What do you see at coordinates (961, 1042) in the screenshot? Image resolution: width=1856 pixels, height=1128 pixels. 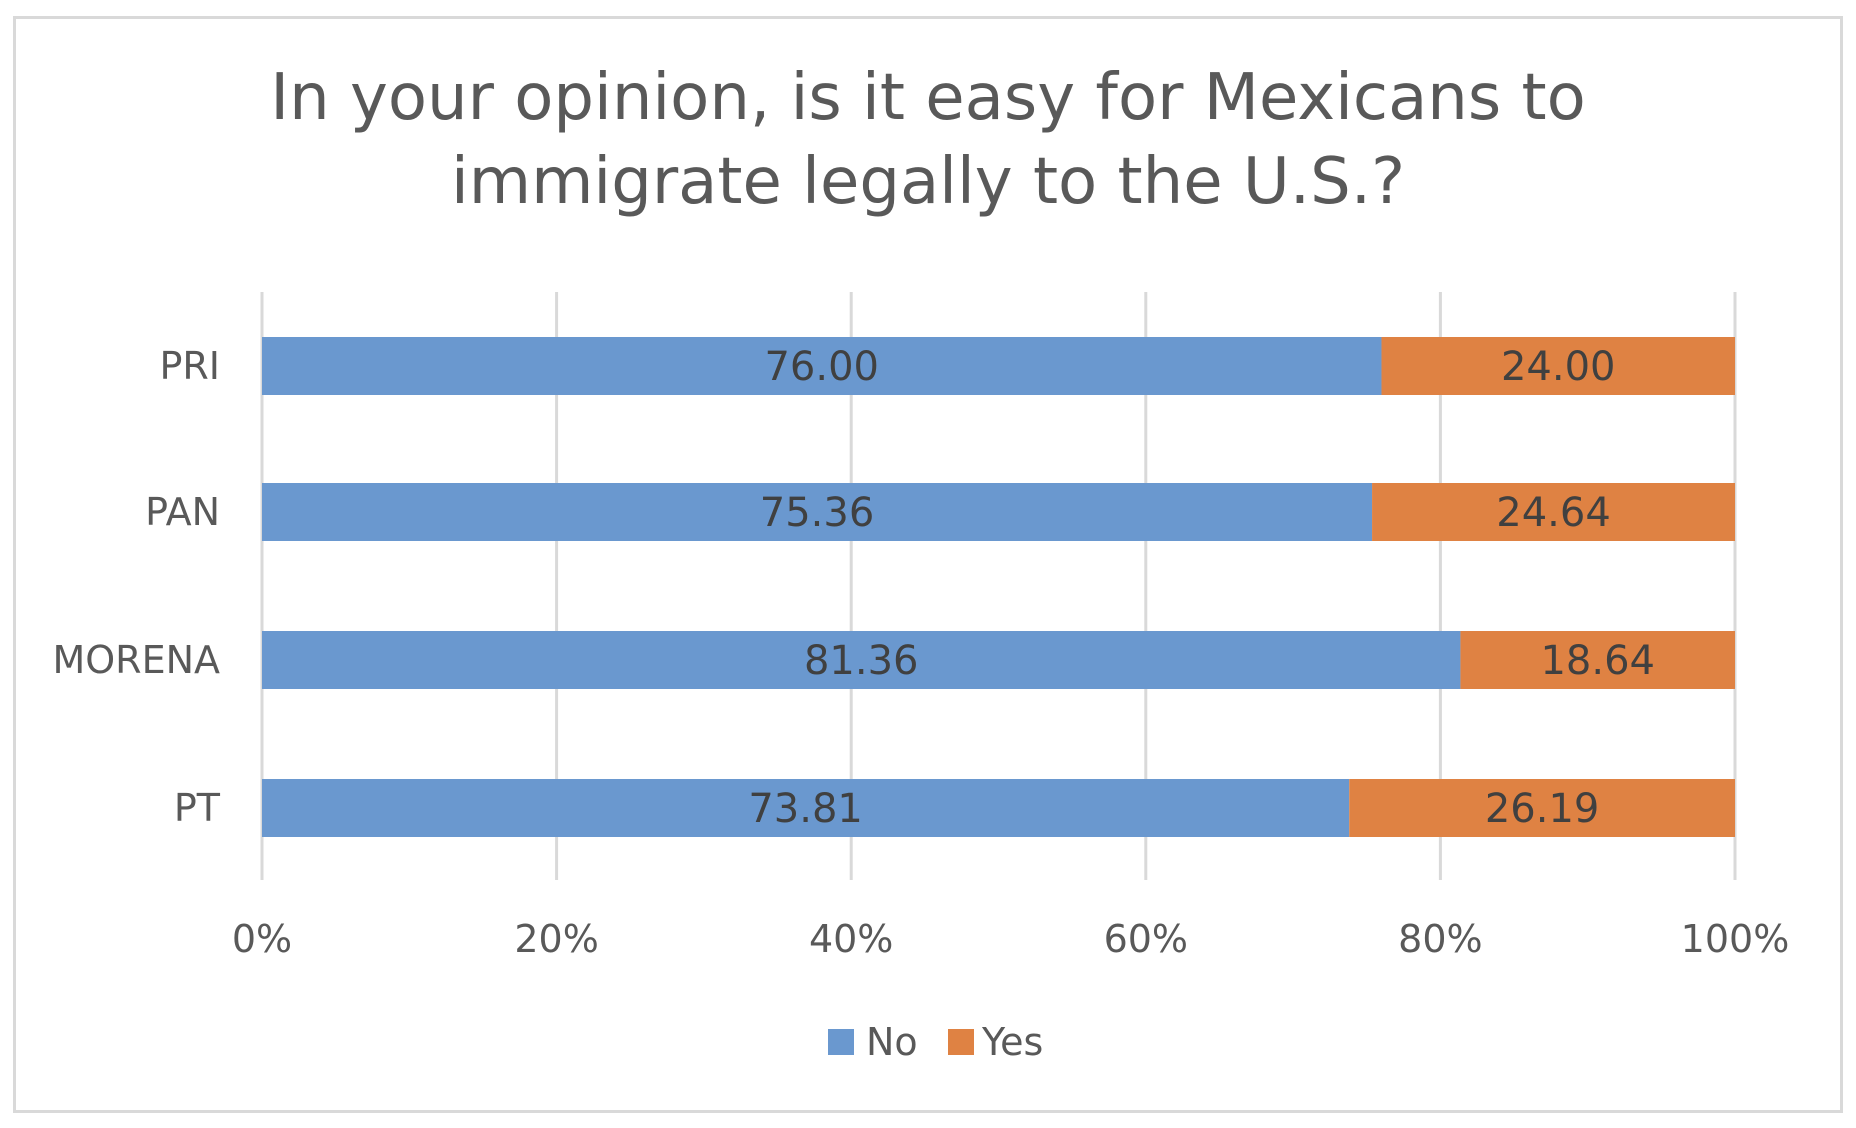 I see `legend-swatch-yes` at bounding box center [961, 1042].